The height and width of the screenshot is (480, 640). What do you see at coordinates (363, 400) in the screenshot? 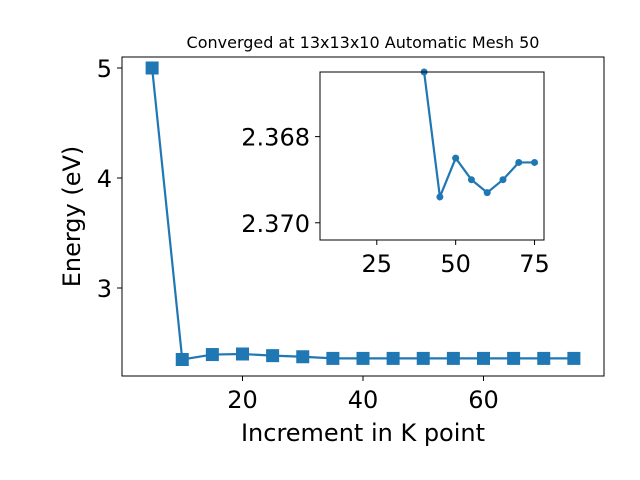
I see `main-x-tick-label: 40` at bounding box center [363, 400].